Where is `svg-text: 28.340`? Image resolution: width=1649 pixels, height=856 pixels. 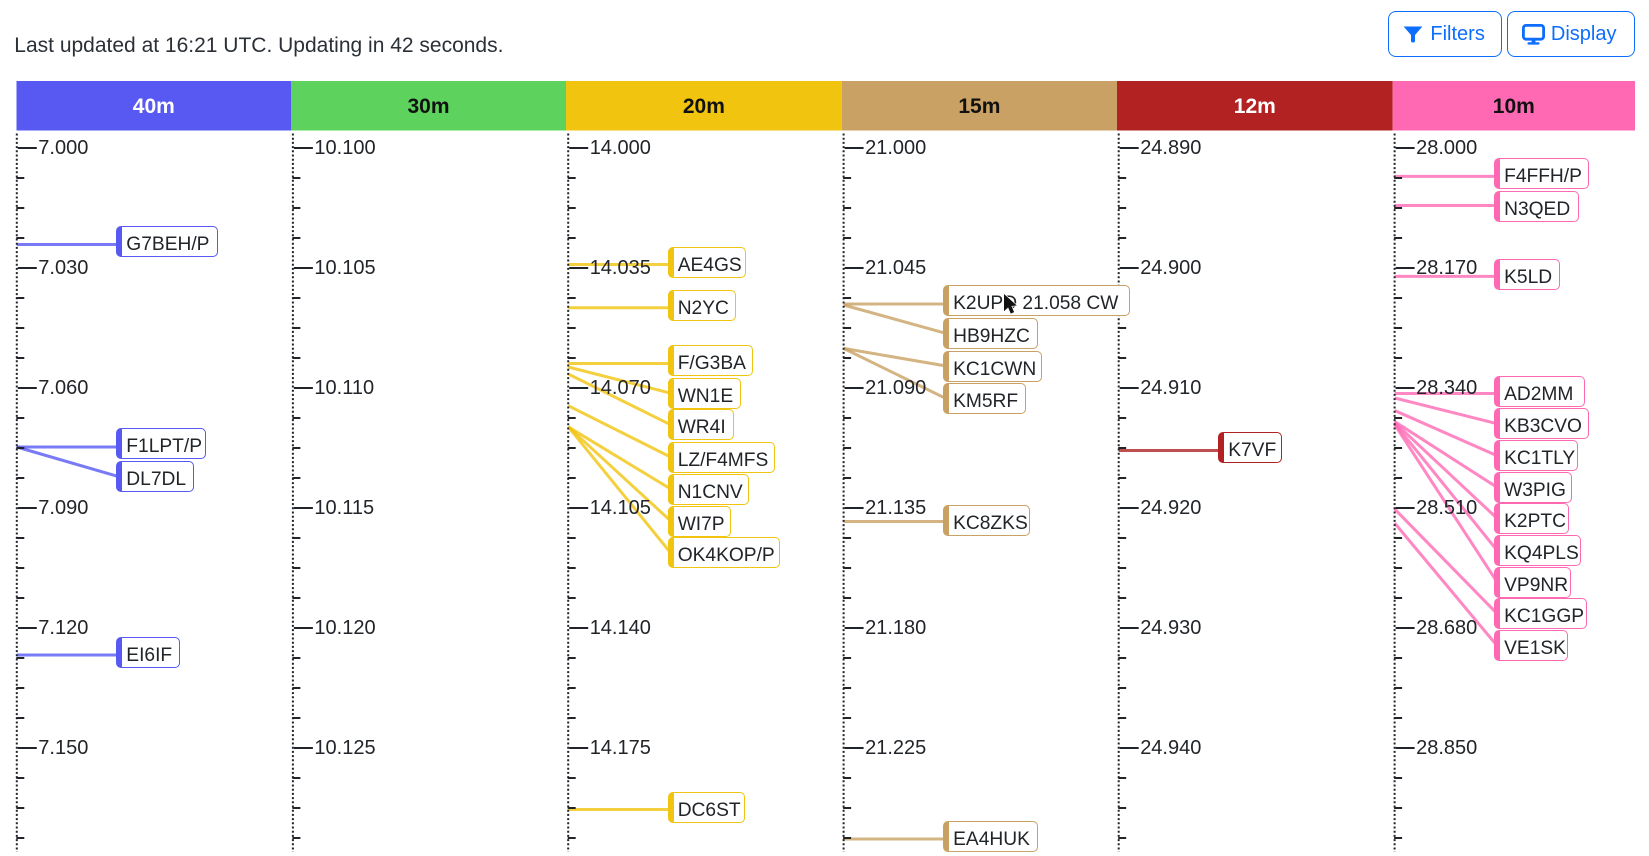
svg-text: 28.340 is located at coordinates (1446, 388).